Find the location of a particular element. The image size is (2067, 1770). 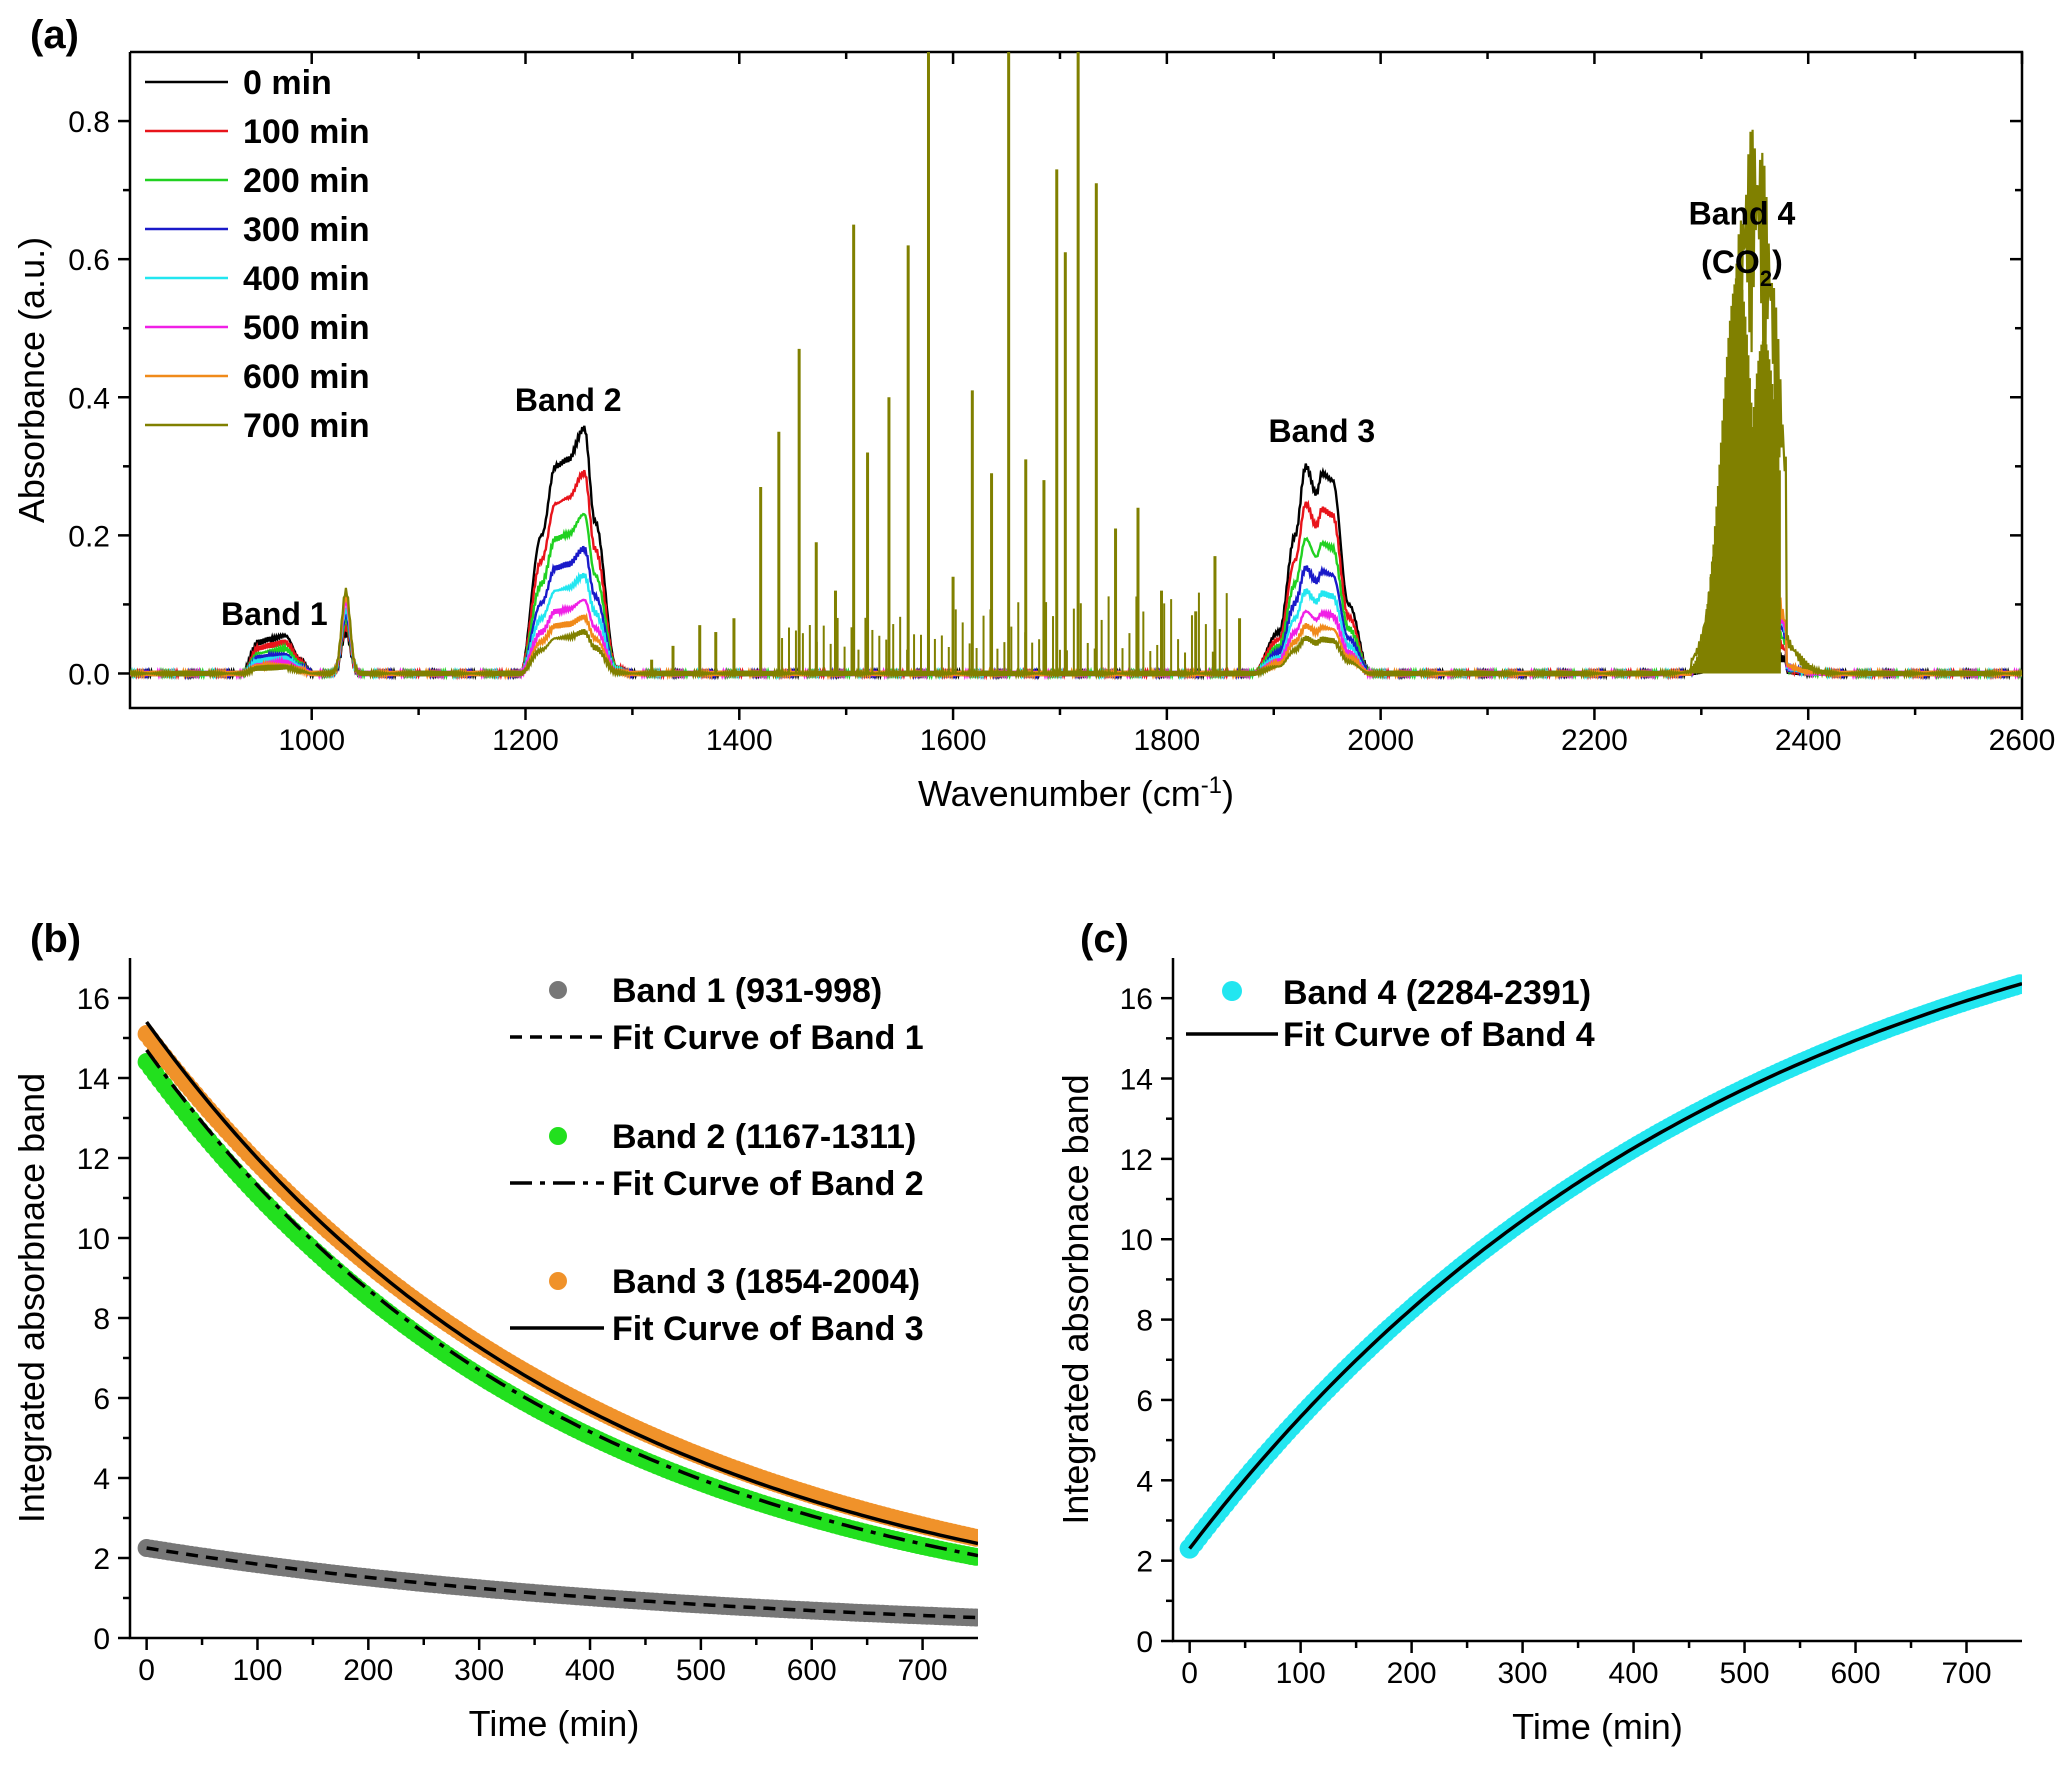

legend-label: Band 4 (2284-2391) is located at coordinates (1437, 993).